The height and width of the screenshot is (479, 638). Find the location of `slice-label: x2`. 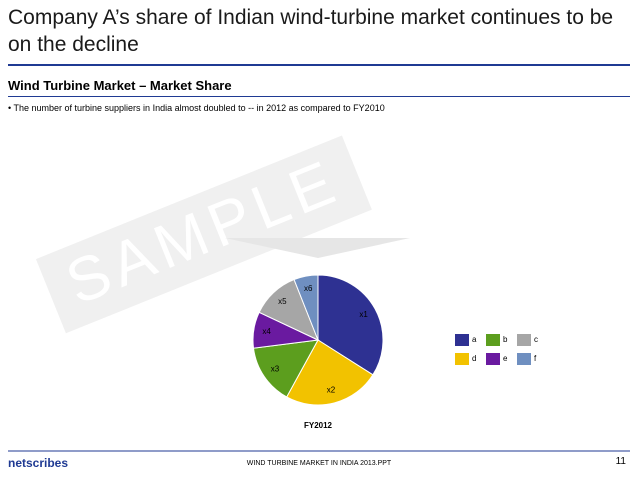

slice-label: x2 is located at coordinates (331, 389).